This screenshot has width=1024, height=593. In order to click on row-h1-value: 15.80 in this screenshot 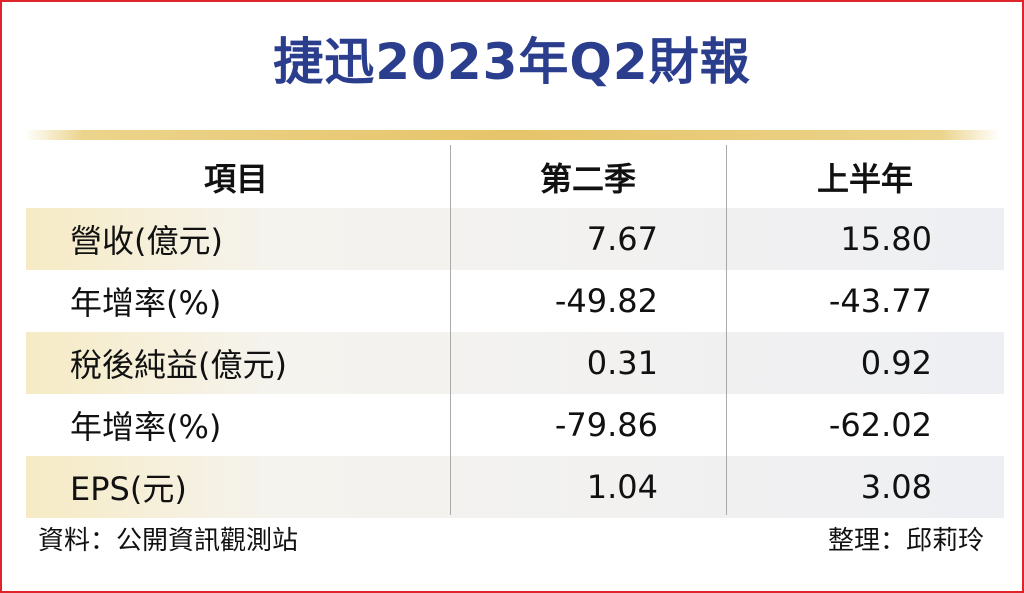, I will do `click(886, 239)`.